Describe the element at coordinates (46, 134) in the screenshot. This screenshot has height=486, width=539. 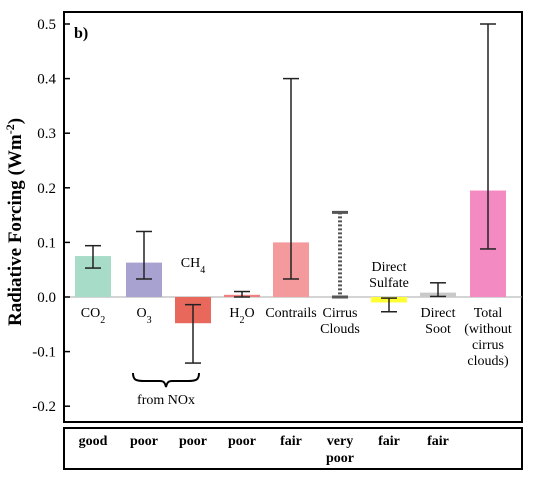
I see `y-tick-label: 0.3` at that location.